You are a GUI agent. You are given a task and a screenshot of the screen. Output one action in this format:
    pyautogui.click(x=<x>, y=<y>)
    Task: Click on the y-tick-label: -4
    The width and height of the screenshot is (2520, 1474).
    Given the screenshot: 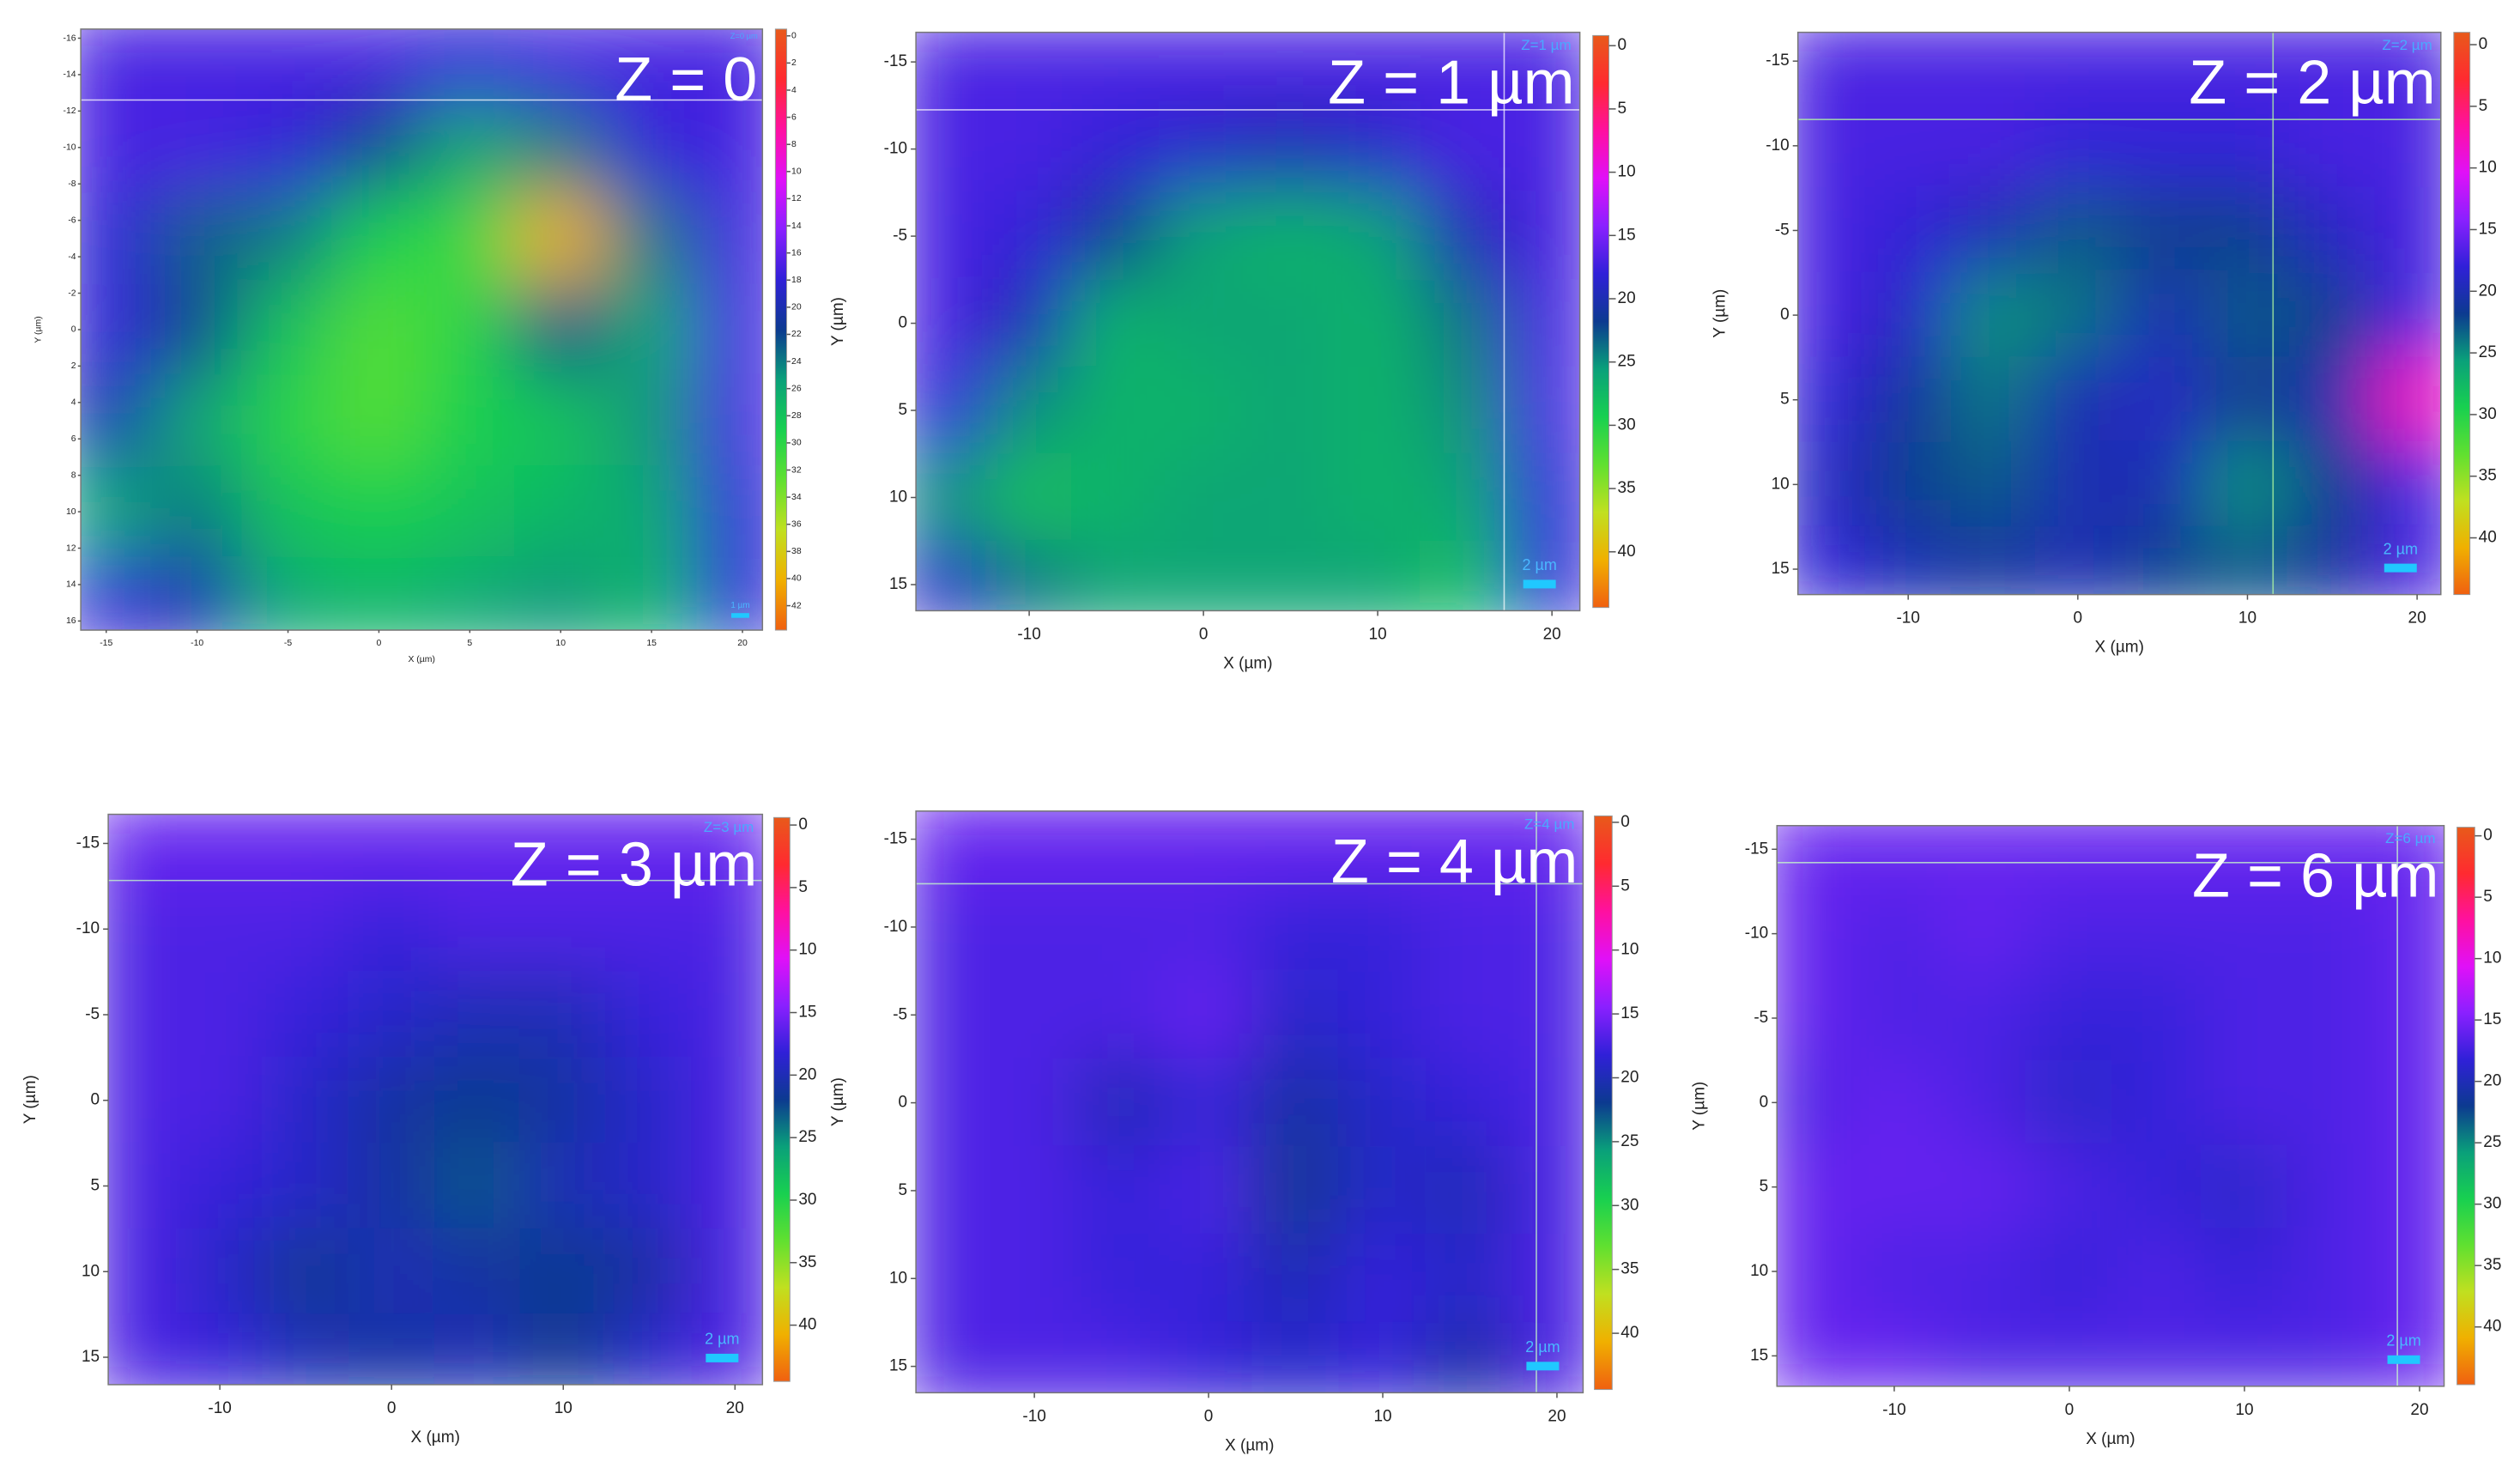 What is the action you would take?
    pyautogui.click(x=72, y=257)
    